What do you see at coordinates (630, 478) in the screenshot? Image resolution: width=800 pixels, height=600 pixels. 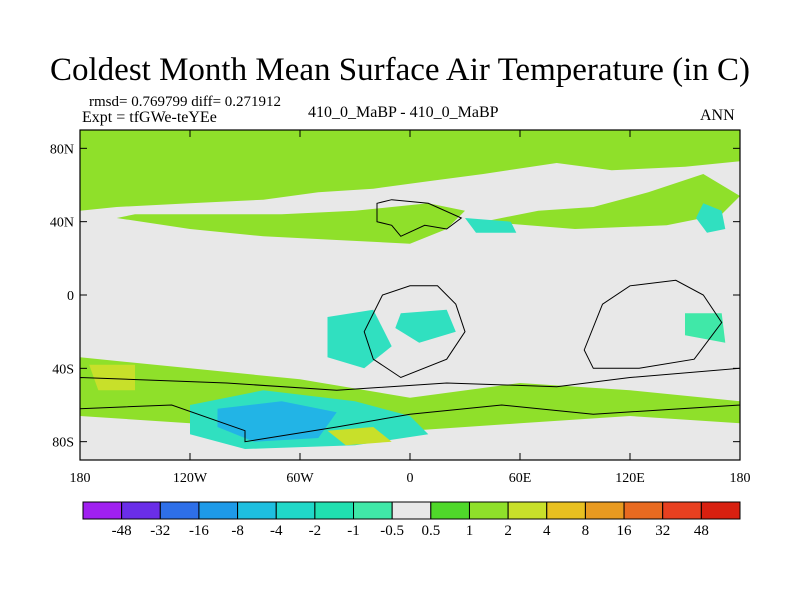 I see `x-tick-label-5: 120E` at bounding box center [630, 478].